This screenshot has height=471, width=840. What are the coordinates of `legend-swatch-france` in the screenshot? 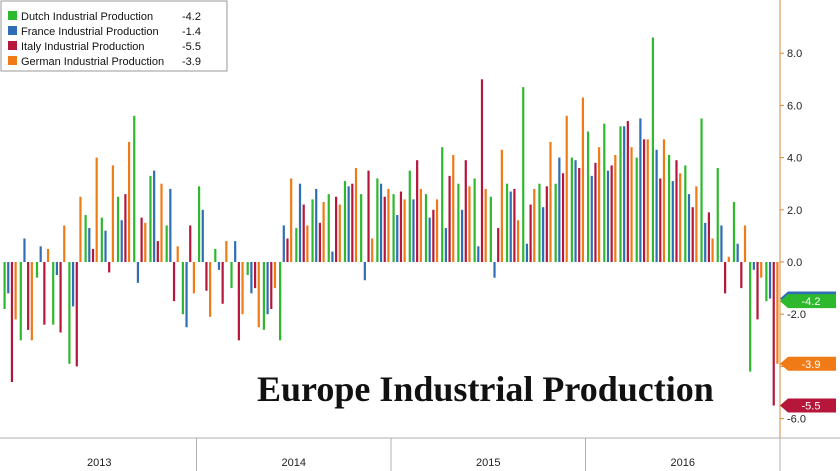 It's located at (12, 30).